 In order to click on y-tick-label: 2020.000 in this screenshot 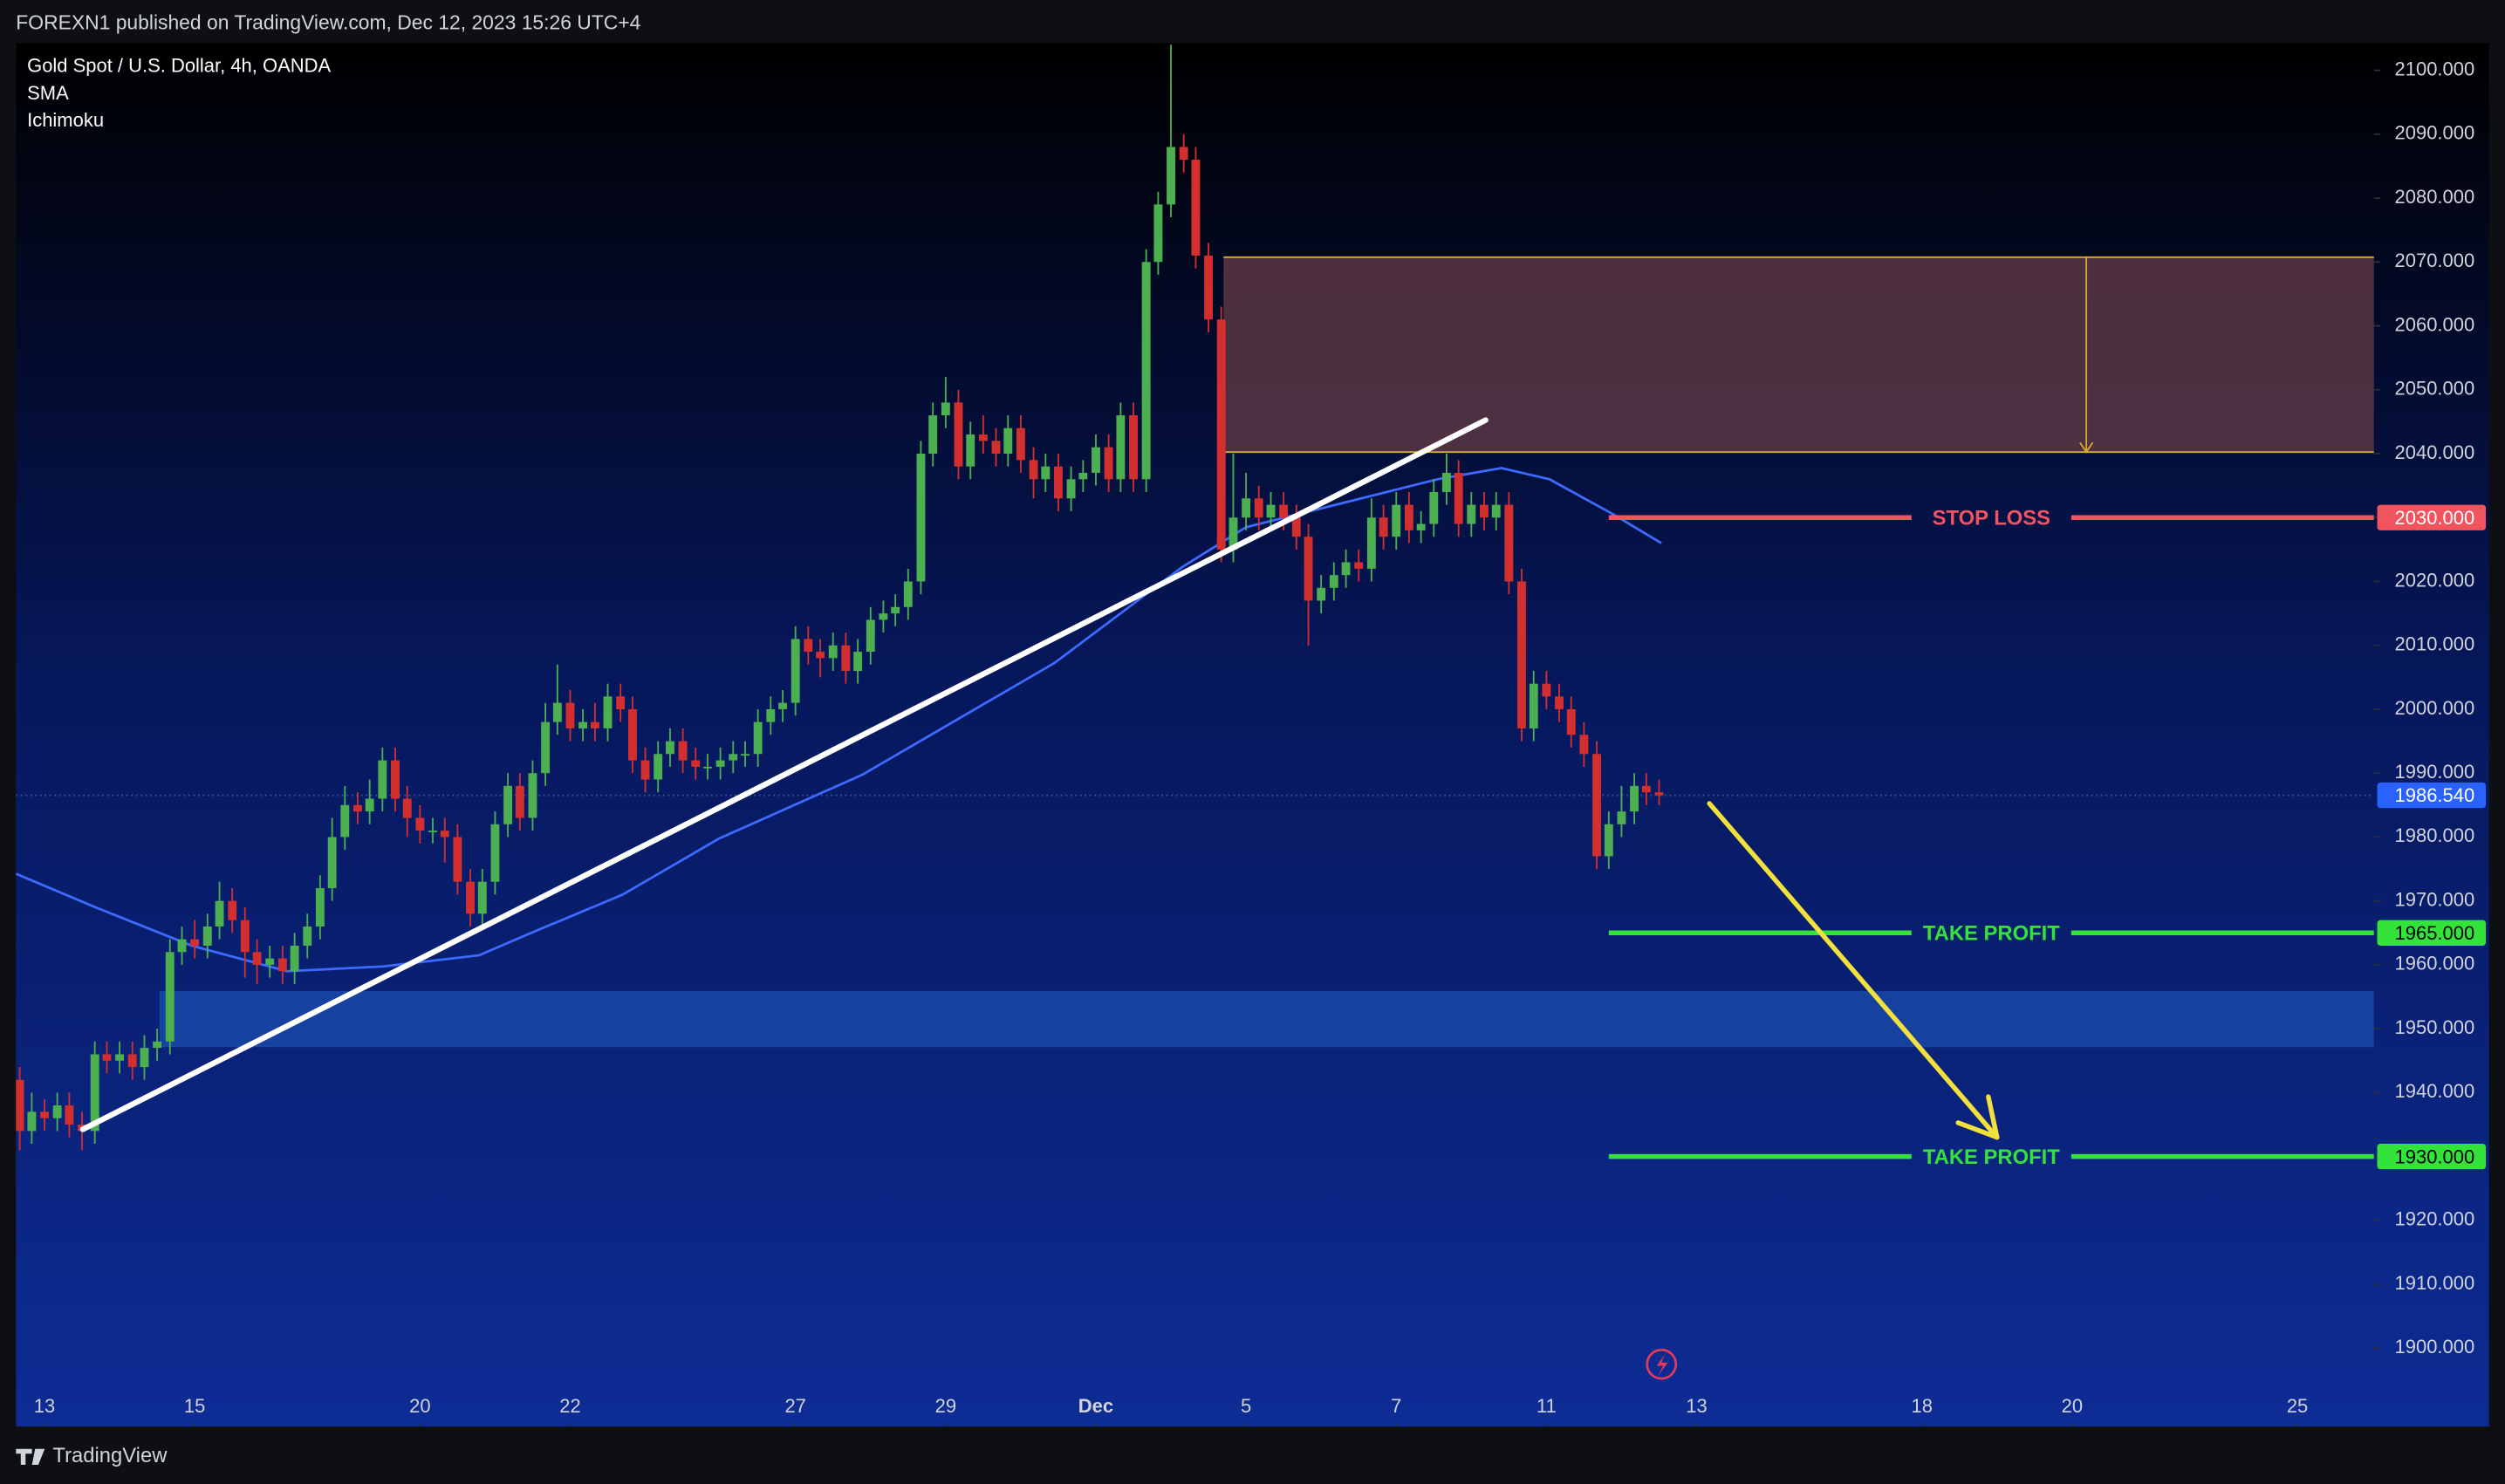, I will do `click(2435, 580)`.